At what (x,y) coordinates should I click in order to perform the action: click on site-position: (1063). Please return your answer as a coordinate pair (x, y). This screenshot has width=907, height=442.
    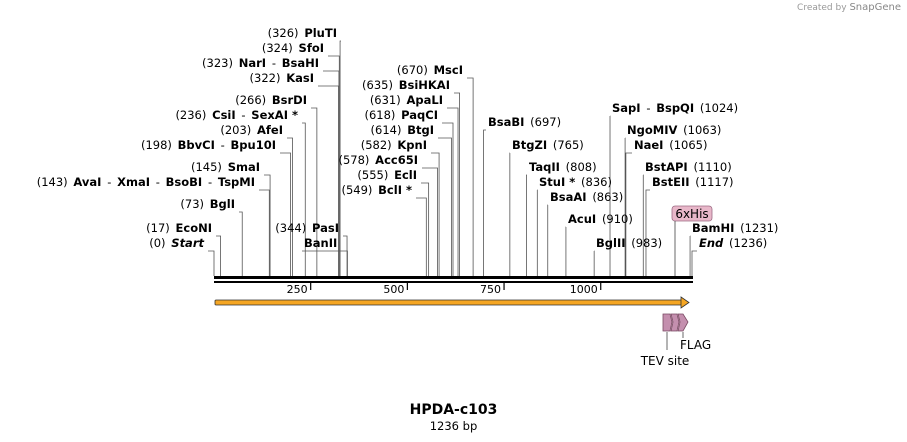
    Looking at the image, I should click on (699, 130).